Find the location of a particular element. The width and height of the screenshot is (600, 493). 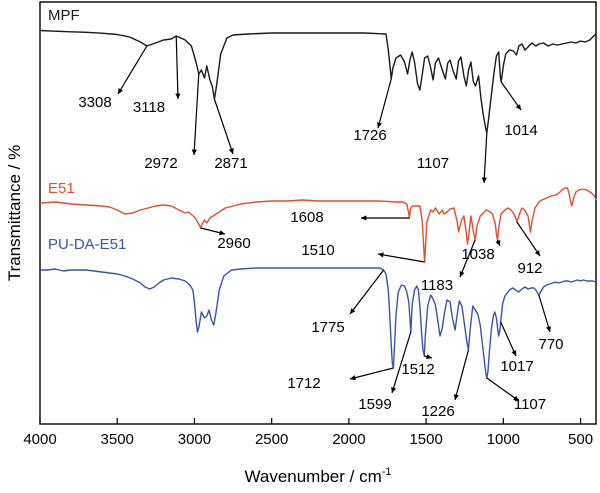

annotation-1014-arrow is located at coordinates (511, 96).